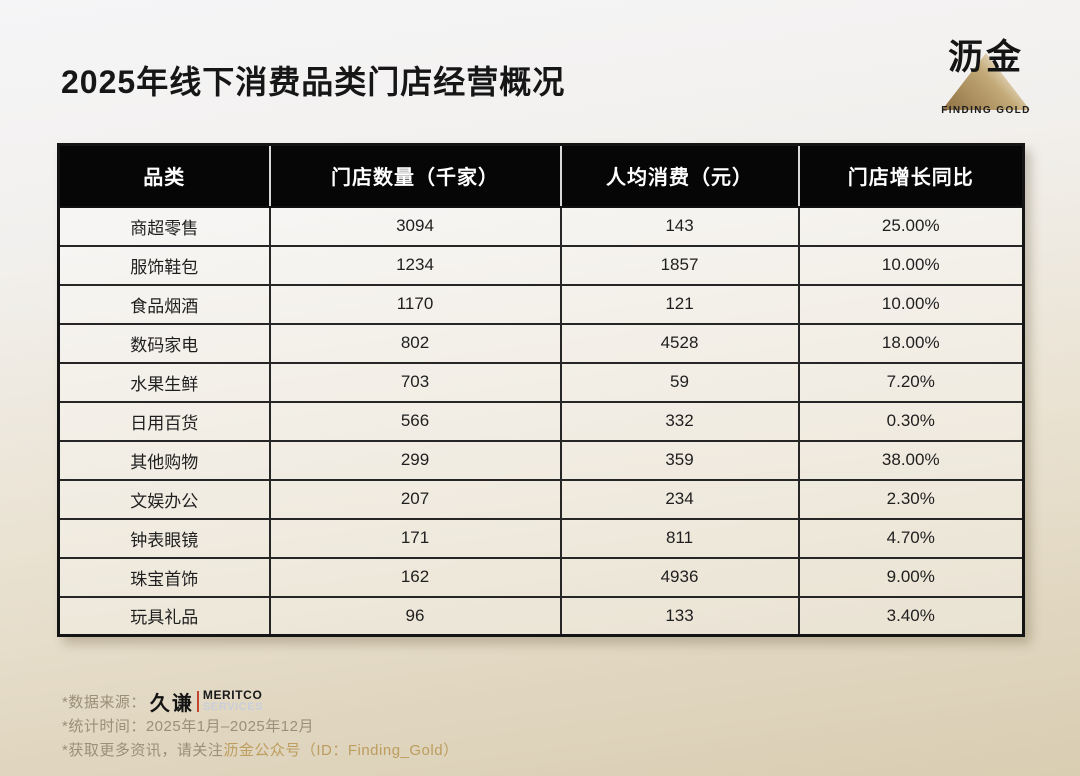 The height and width of the screenshot is (776, 1080). I want to click on cell-store-count: 566, so click(415, 421).